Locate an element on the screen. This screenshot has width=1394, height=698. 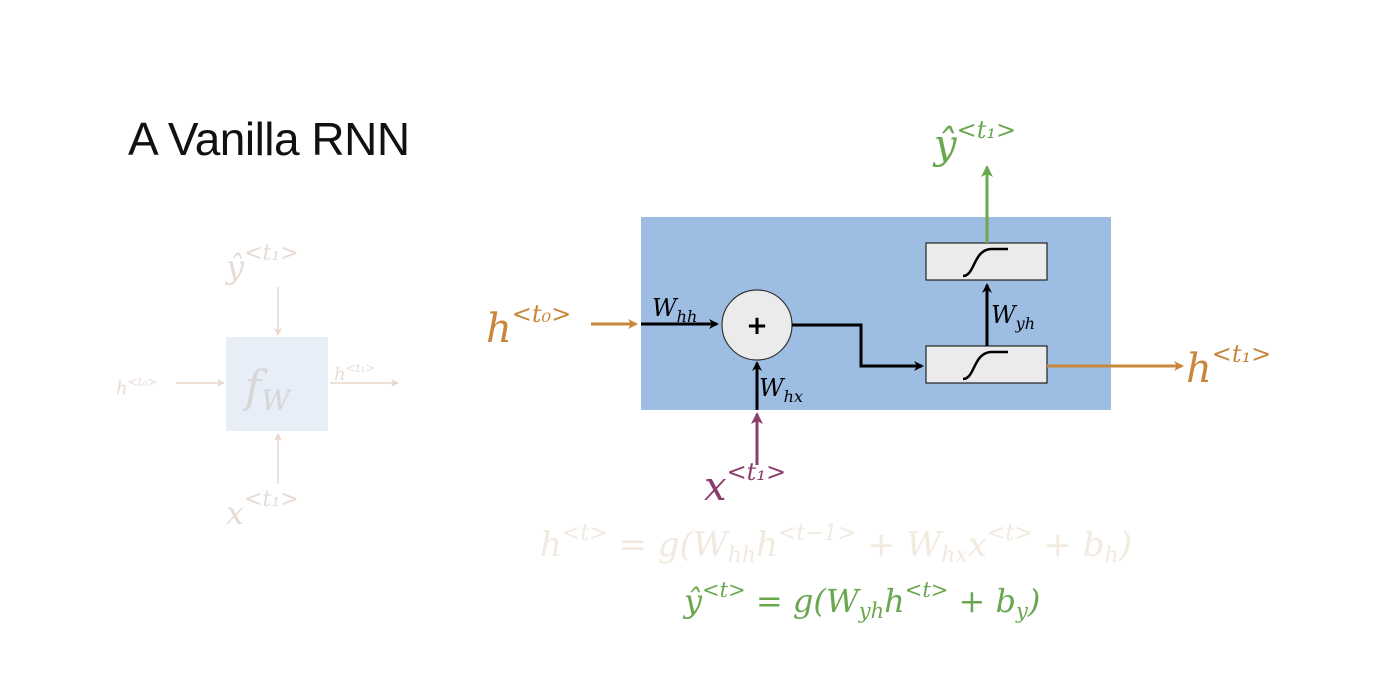
output-label: ŷ<t₁> is located at coordinates (974, 142).